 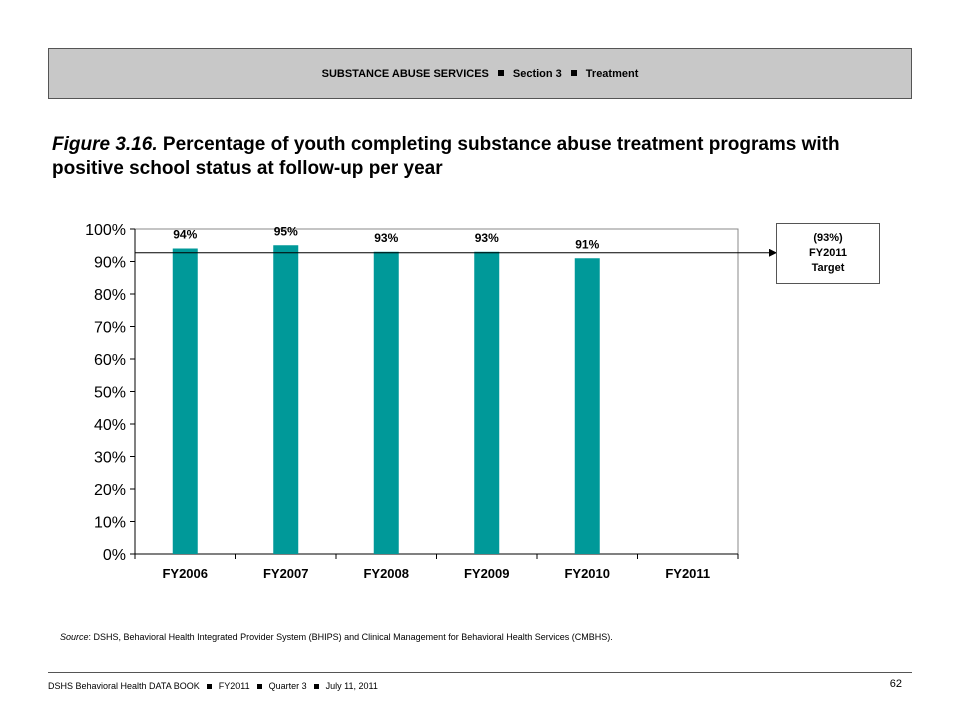 What do you see at coordinates (587, 244) in the screenshot?
I see `bar-data-label: 91%` at bounding box center [587, 244].